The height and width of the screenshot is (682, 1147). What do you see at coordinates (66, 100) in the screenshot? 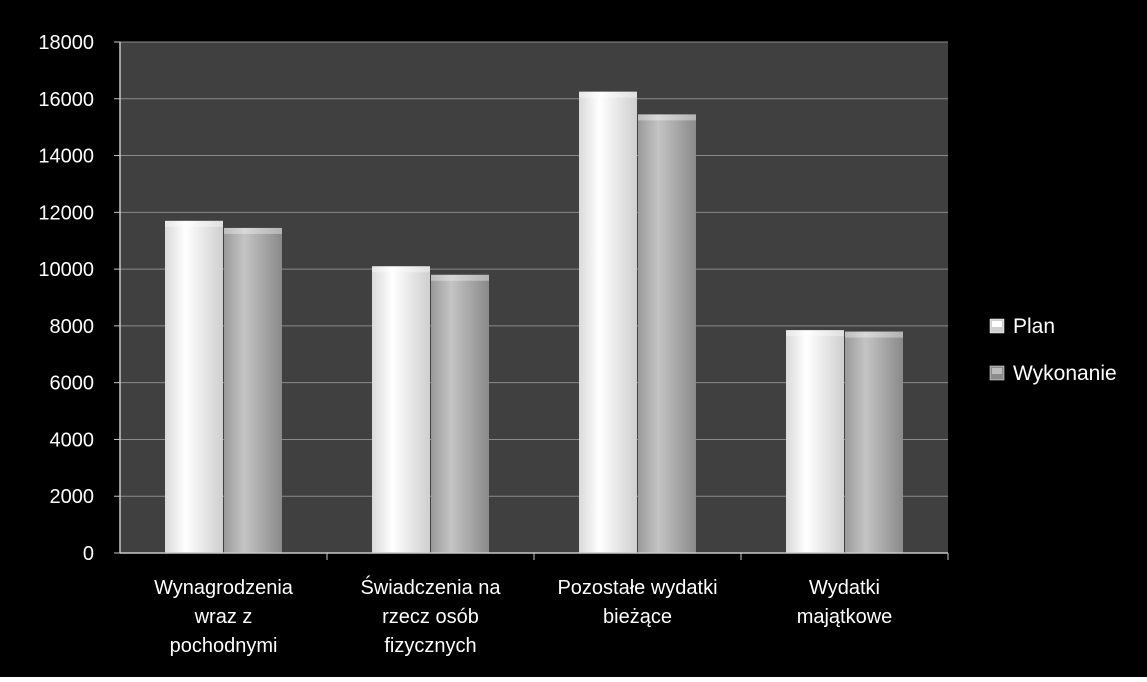
I see `y-tick-label: 16000` at bounding box center [66, 100].